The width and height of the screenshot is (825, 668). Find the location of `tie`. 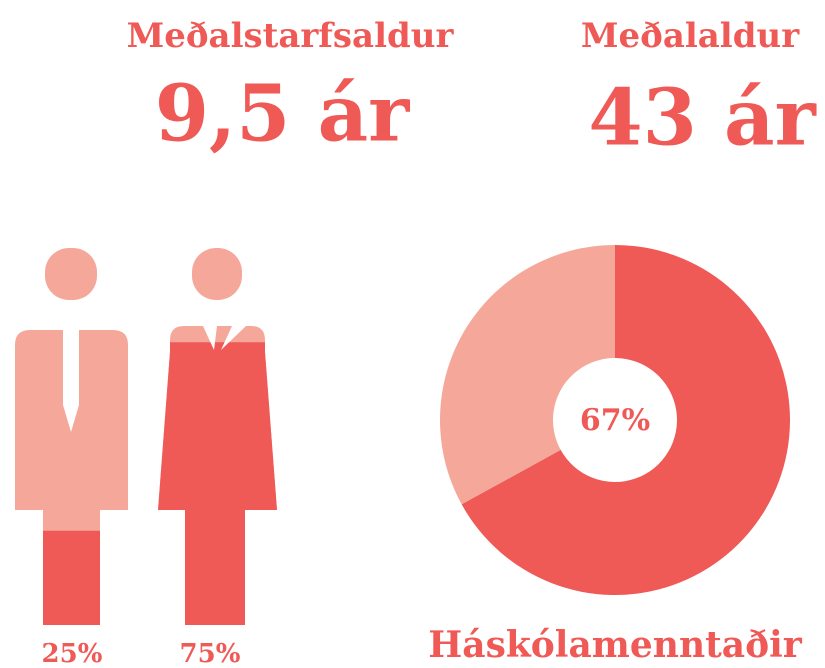

tie is located at coordinates (71, 381).